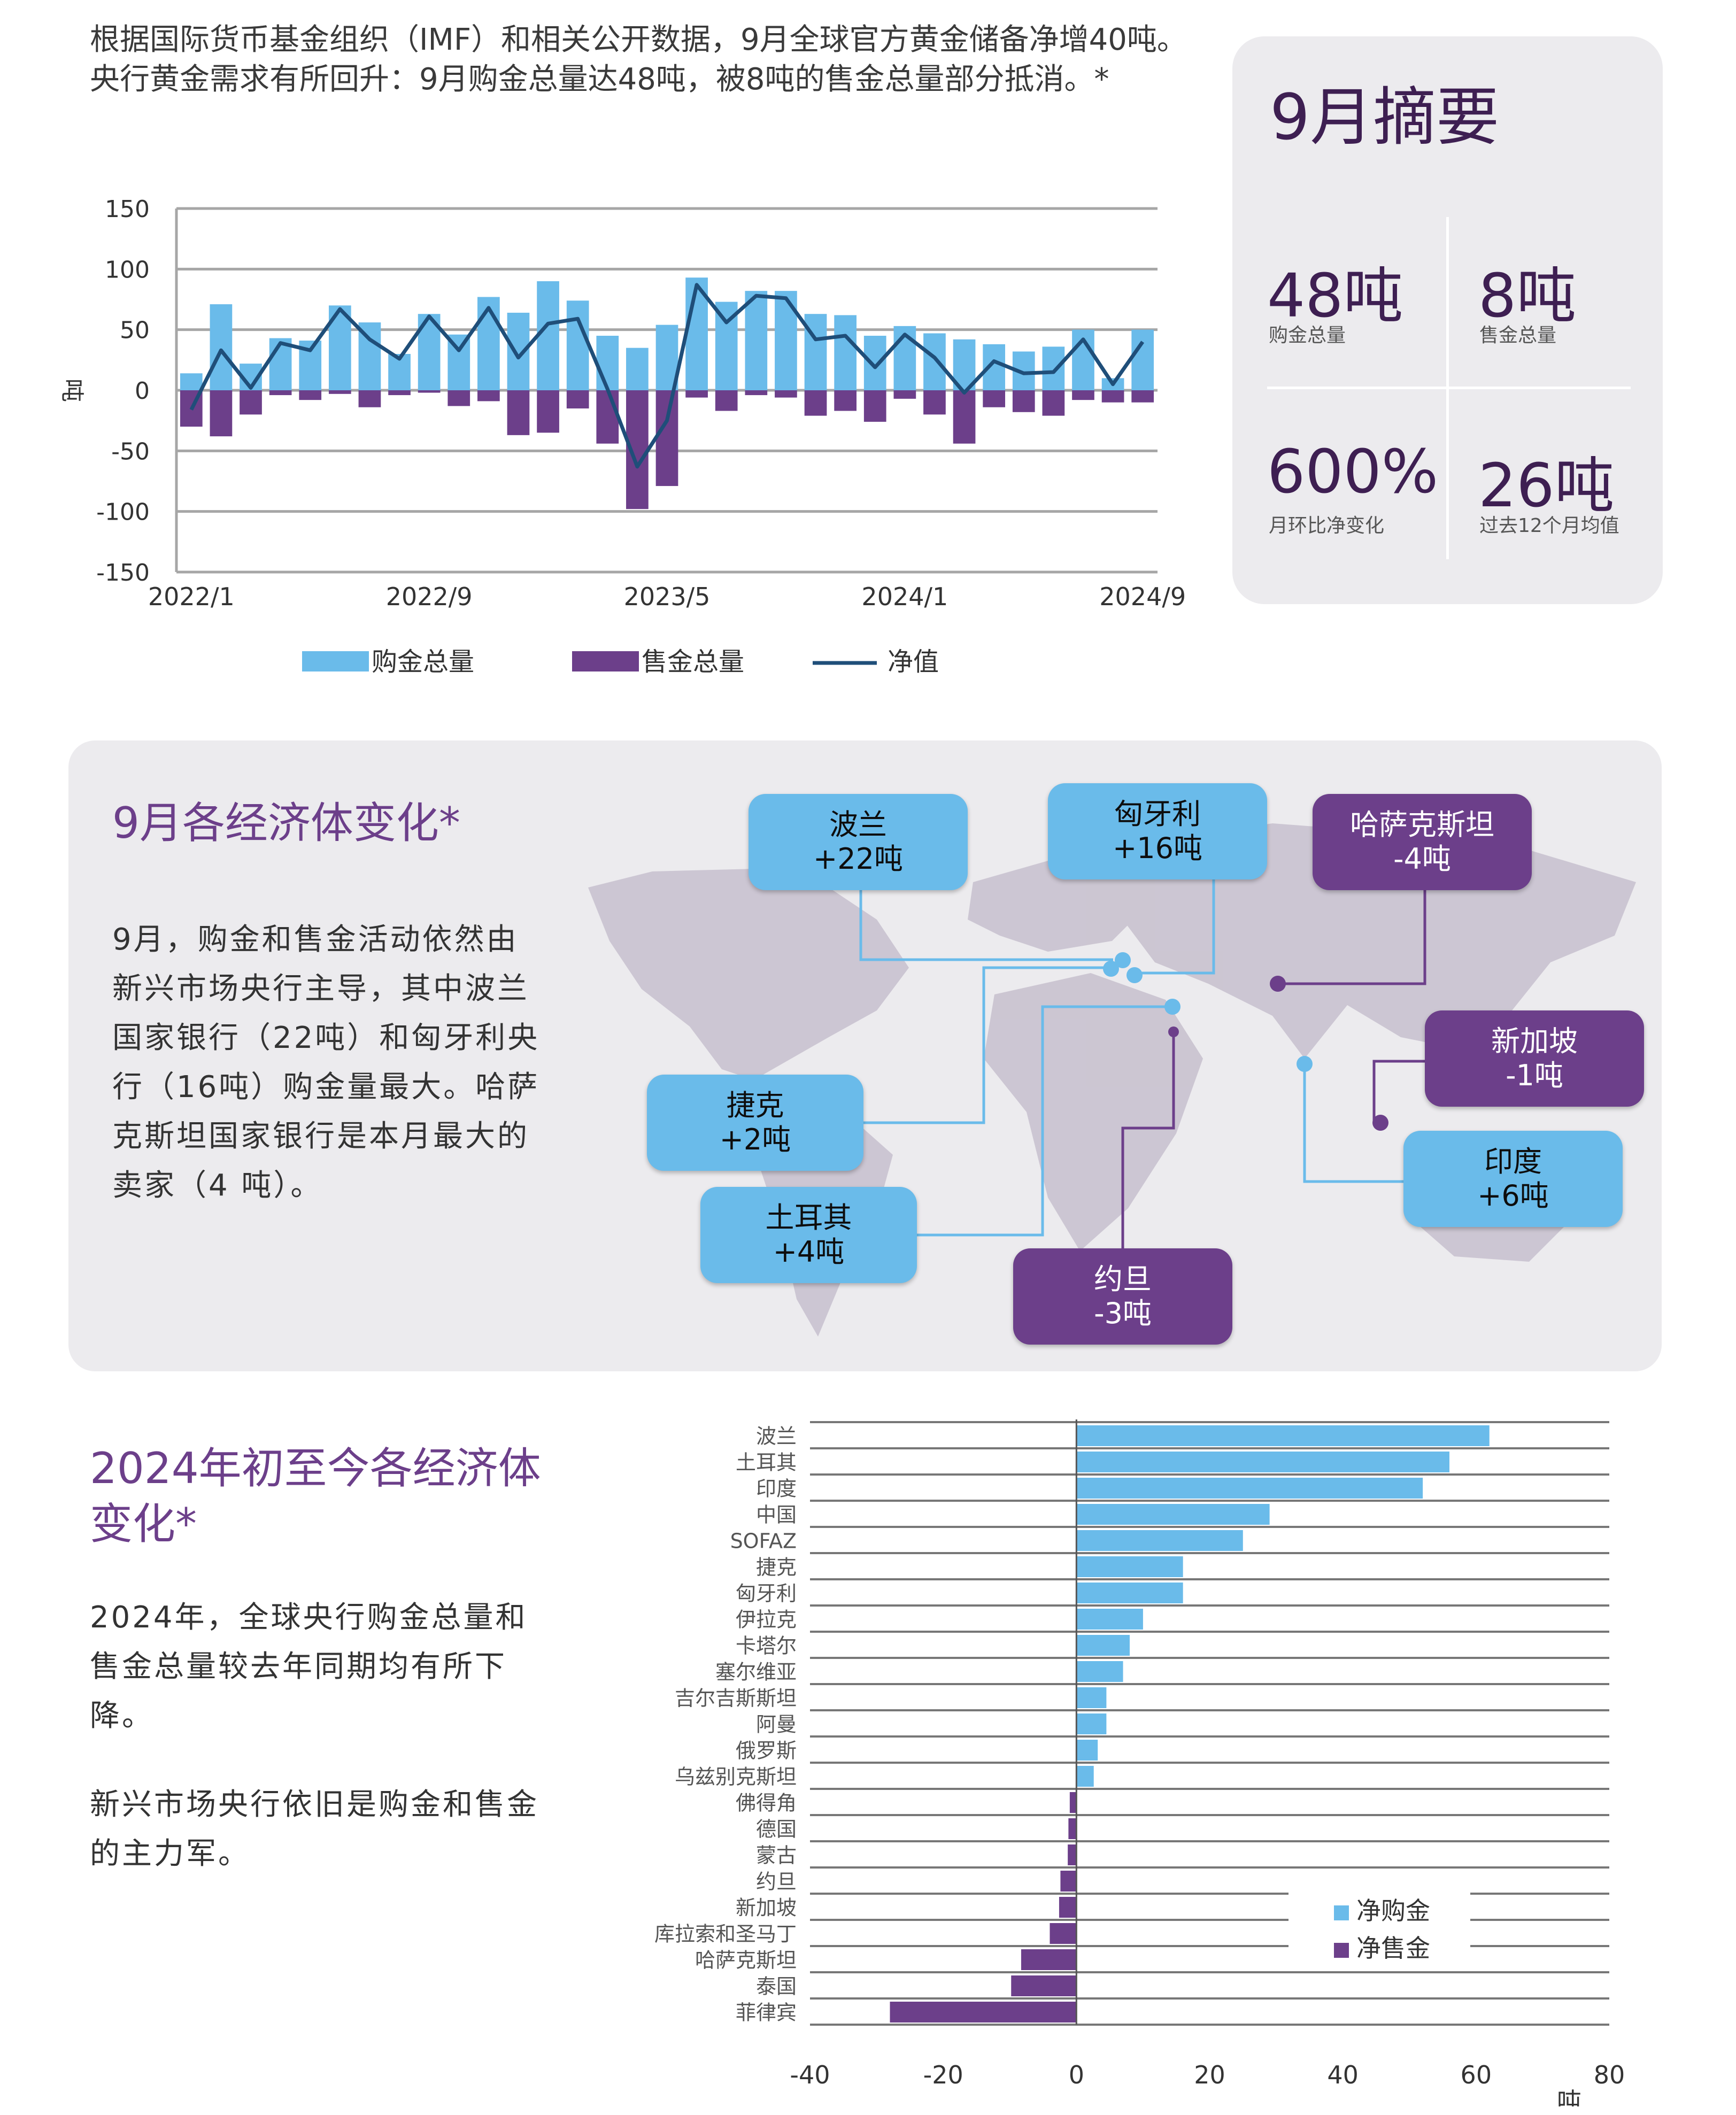  I want to click on callout-jordan: 约旦 -3吨, so click(1122, 1296).